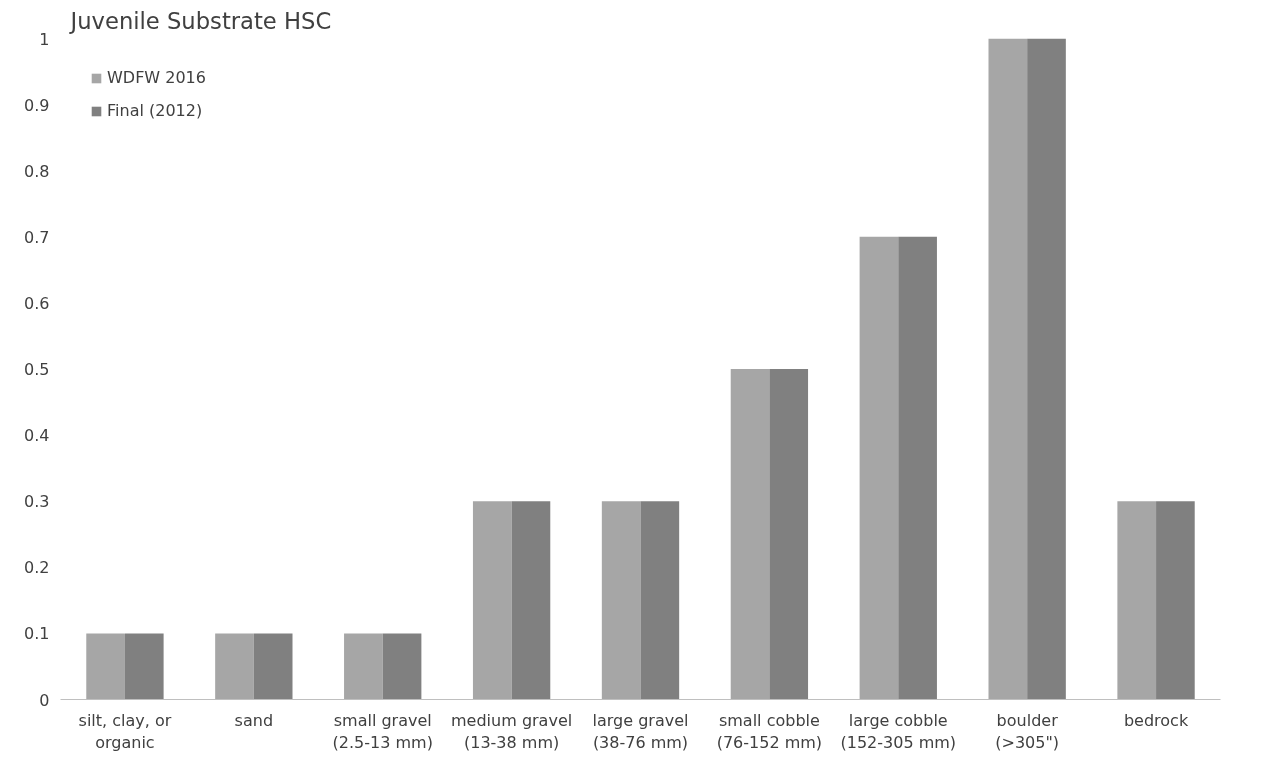 The width and height of the screenshot is (1279, 766). What do you see at coordinates (512, 731) in the screenshot?
I see `x-tick-label: medium gravel (13-38 mm)` at bounding box center [512, 731].